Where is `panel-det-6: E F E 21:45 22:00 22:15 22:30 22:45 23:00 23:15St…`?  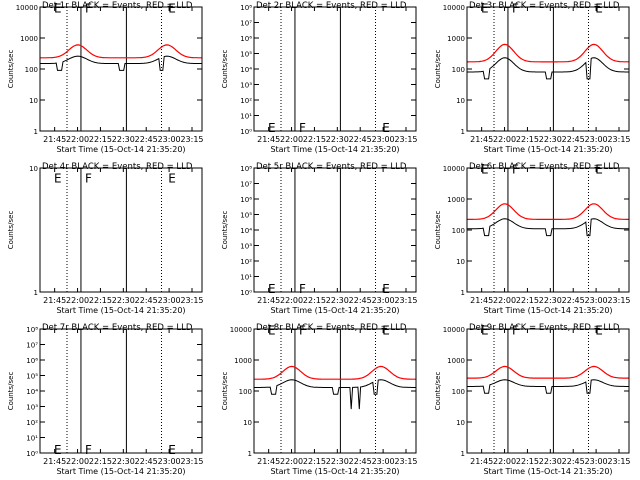
panel-det-6: E F E 21:45 22:00 22:15 22:30 22:45 23:00 23:15St… is located at coordinates (532, 238).